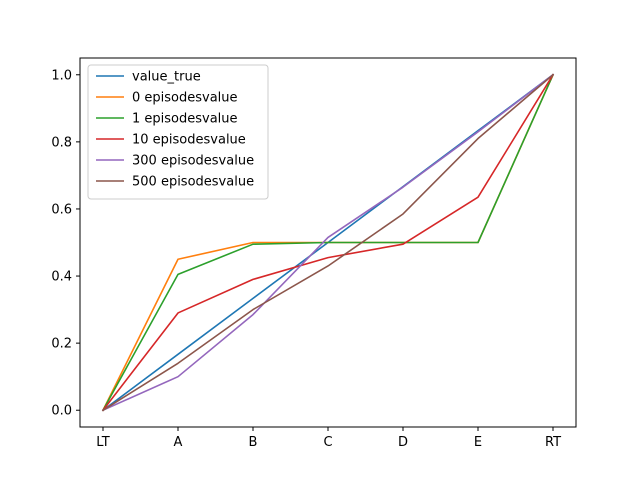  What do you see at coordinates (253, 442) in the screenshot?
I see `x-tick-label: B` at bounding box center [253, 442].